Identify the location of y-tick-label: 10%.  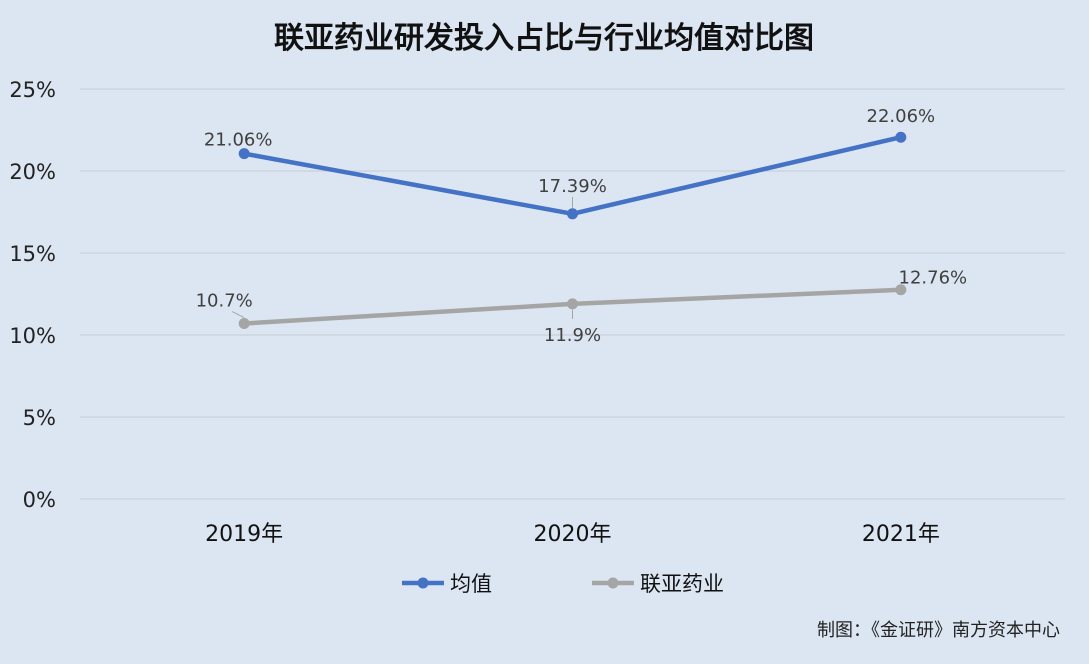
(32, 336).